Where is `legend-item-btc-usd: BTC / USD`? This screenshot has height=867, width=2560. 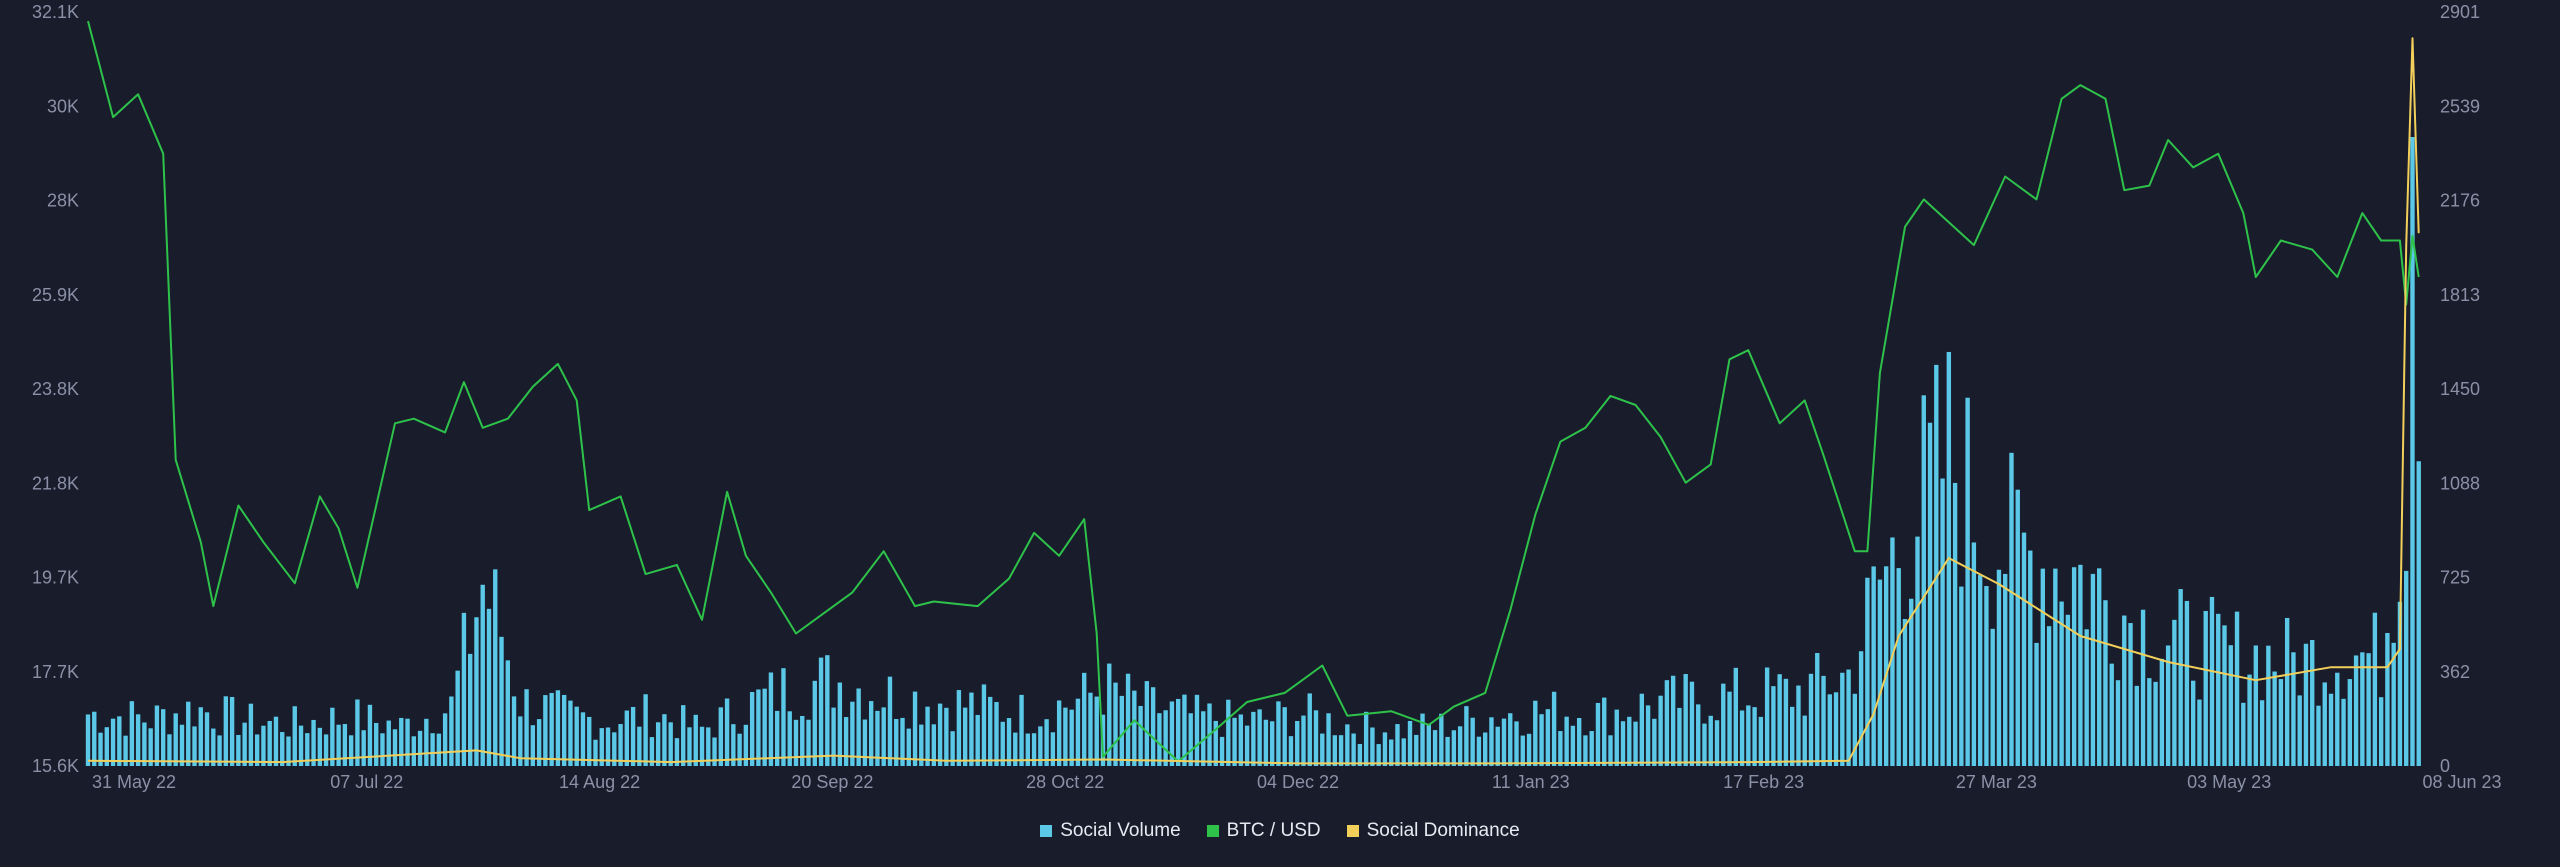
legend-item-btc-usd: BTC / USD is located at coordinates (1263, 831).